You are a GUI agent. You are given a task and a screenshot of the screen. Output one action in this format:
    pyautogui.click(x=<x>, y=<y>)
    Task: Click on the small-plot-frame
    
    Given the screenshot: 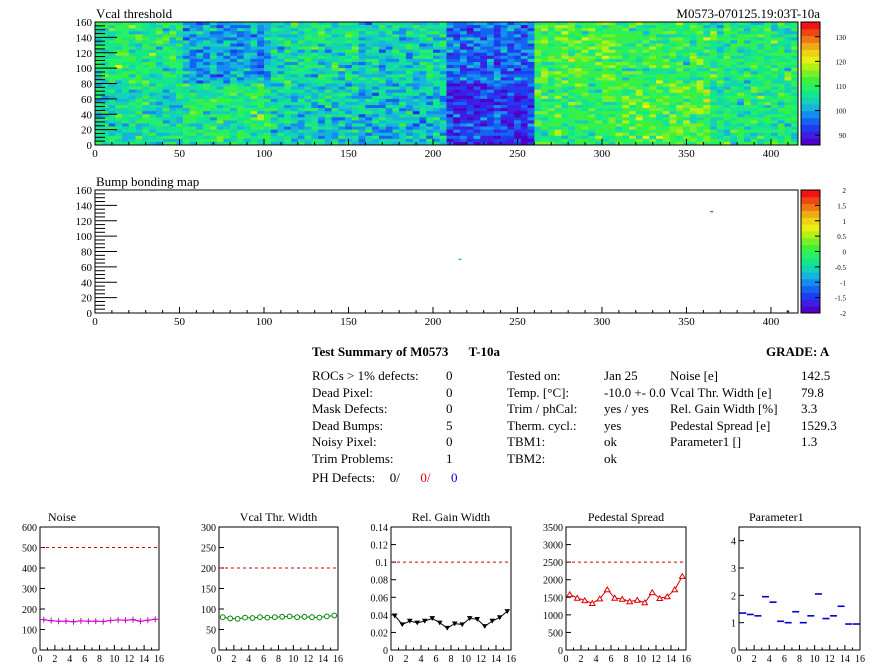 What is the action you would take?
    pyautogui.click(x=278, y=588)
    